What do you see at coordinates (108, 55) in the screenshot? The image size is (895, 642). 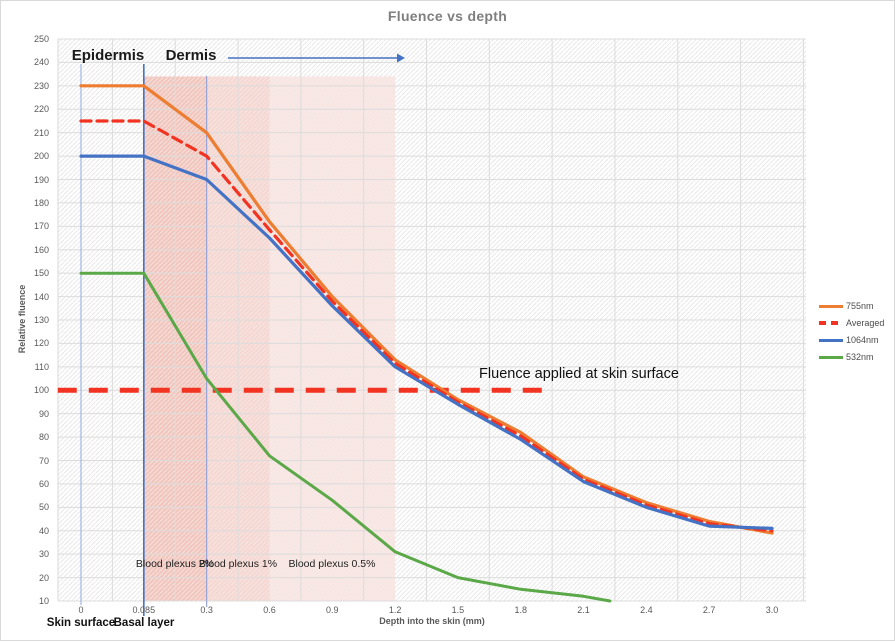 I see `epidermis-label: Epidermis` at bounding box center [108, 55].